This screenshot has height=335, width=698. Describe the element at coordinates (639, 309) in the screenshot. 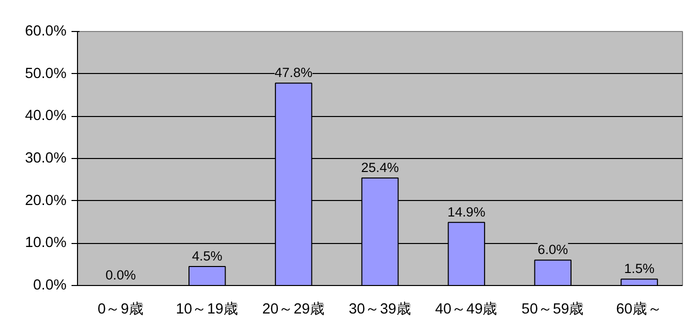

I see `x-tick-label: 60歳～` at that location.